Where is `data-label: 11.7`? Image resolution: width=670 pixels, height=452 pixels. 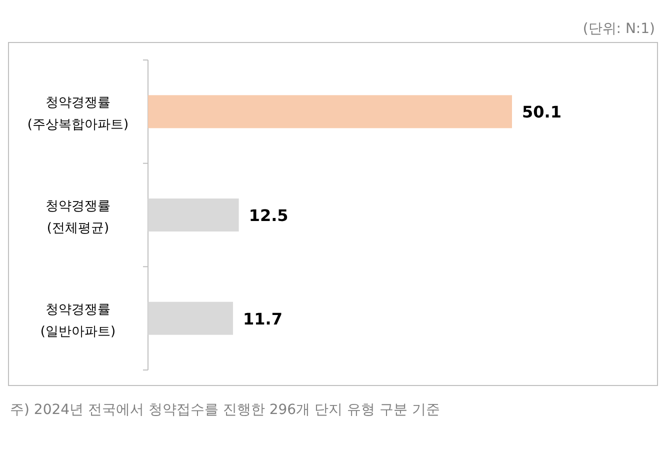 data-label: 11.7 is located at coordinates (262, 318).